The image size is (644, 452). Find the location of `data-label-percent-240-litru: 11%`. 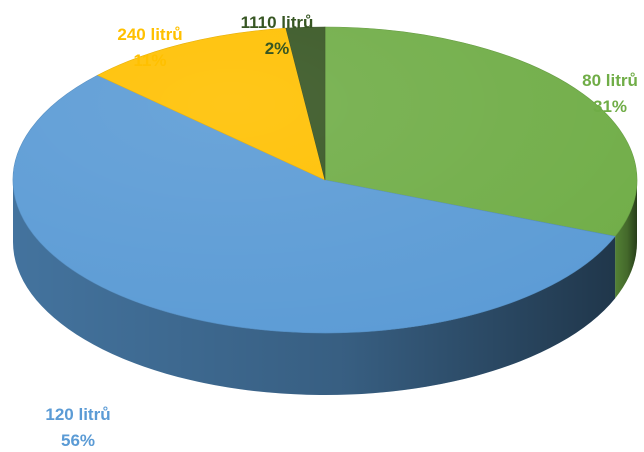

data-label-percent-240-litru: 11% is located at coordinates (149, 60).